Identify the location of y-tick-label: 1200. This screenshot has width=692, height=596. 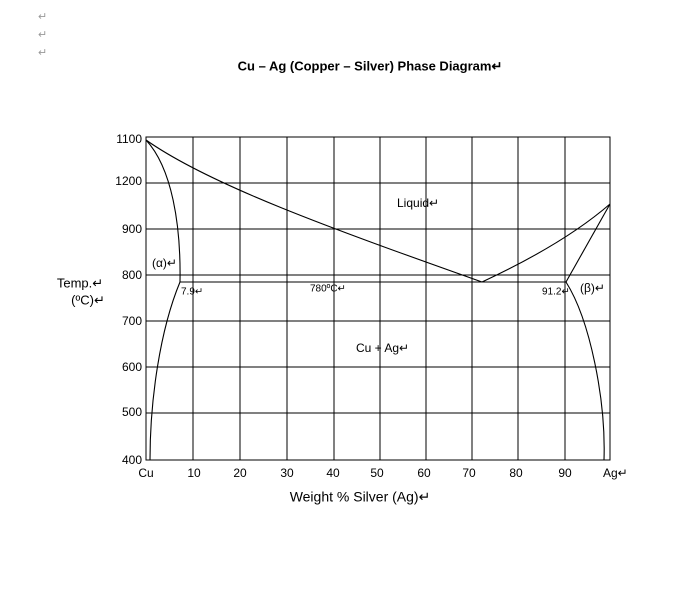
(128, 181).